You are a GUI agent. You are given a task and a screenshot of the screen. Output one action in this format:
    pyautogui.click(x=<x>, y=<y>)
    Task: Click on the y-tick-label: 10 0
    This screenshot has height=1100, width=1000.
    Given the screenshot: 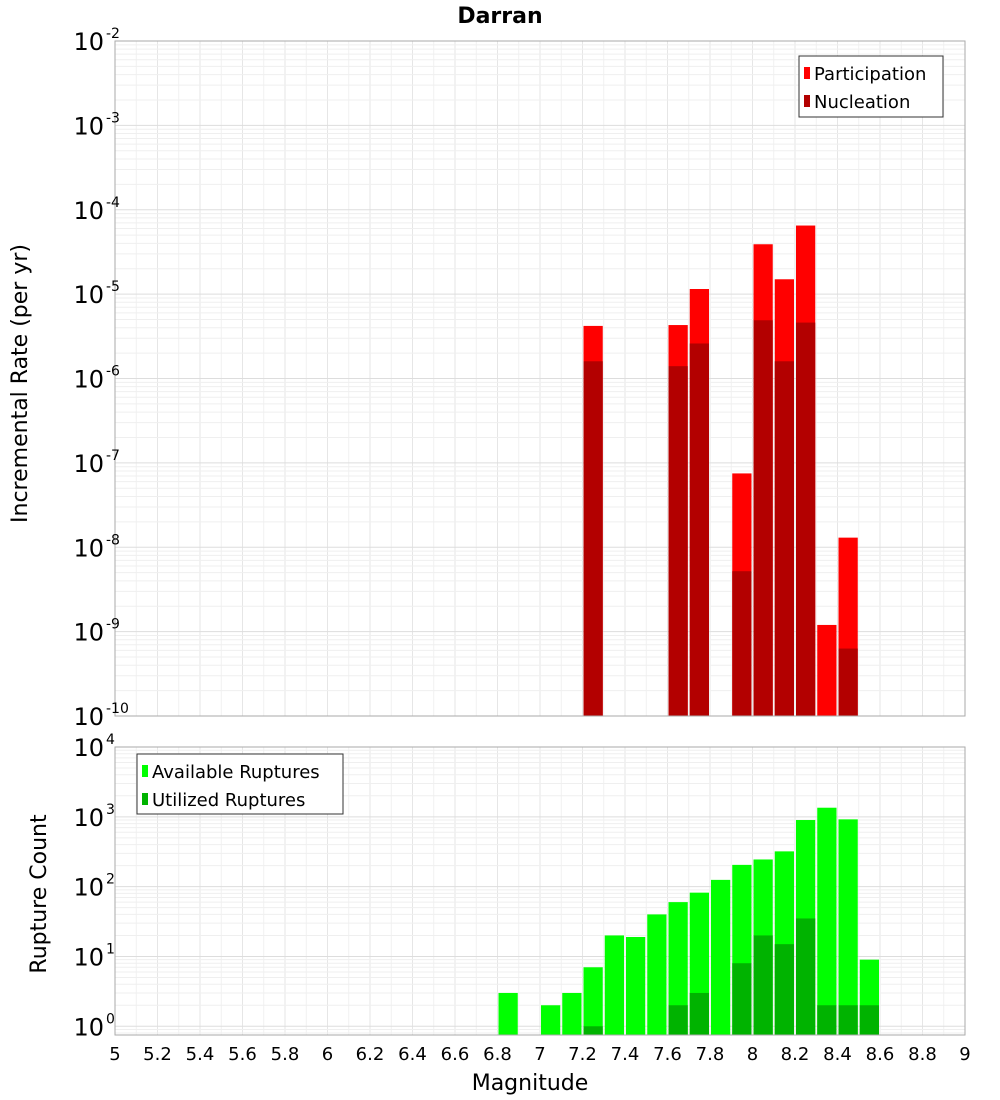 What is the action you would take?
    pyautogui.click(x=93, y=1026)
    